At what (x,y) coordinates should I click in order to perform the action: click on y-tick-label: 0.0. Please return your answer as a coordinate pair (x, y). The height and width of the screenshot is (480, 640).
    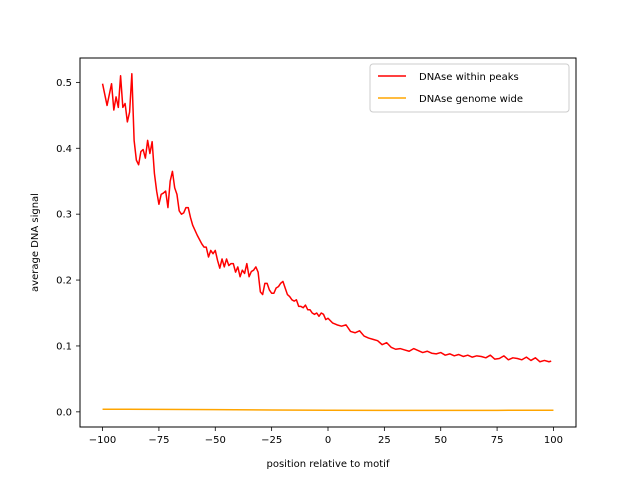
    Looking at the image, I should click on (64, 412).